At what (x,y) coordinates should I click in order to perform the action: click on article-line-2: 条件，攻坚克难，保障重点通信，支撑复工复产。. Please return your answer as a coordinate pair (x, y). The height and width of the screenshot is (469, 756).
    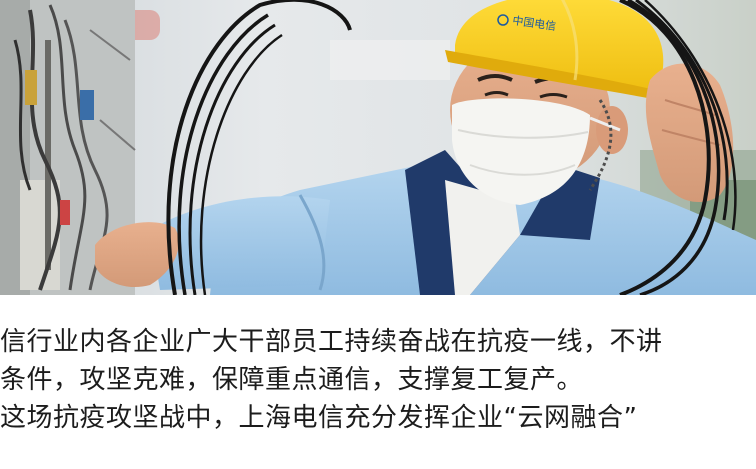
    Looking at the image, I should click on (292, 380).